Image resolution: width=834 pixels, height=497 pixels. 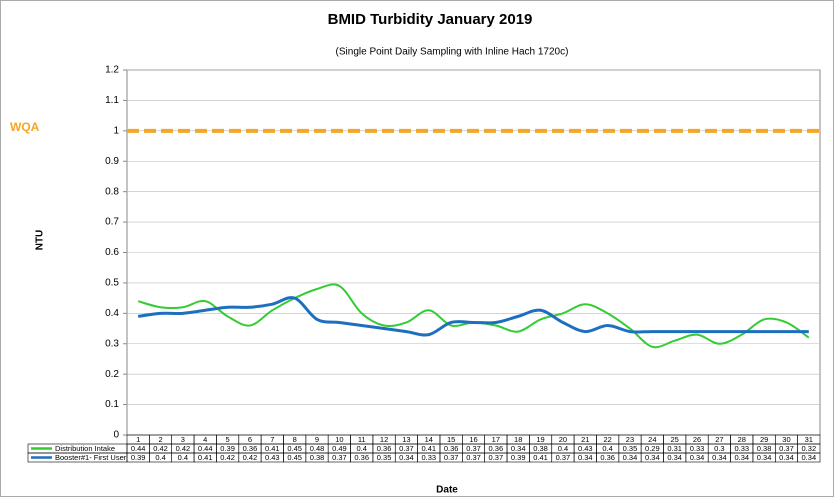 I want to click on x-tick-label: 2, so click(x=160, y=439).